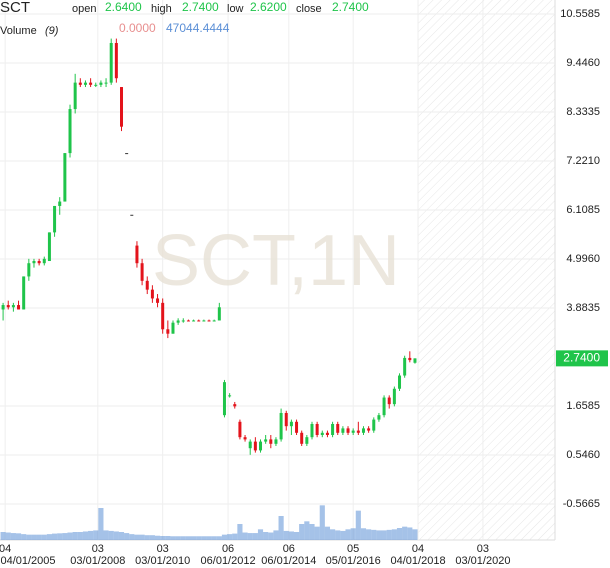 The image size is (610, 568). What do you see at coordinates (161, 9) in the screenshot?
I see `high-label: high` at bounding box center [161, 9].